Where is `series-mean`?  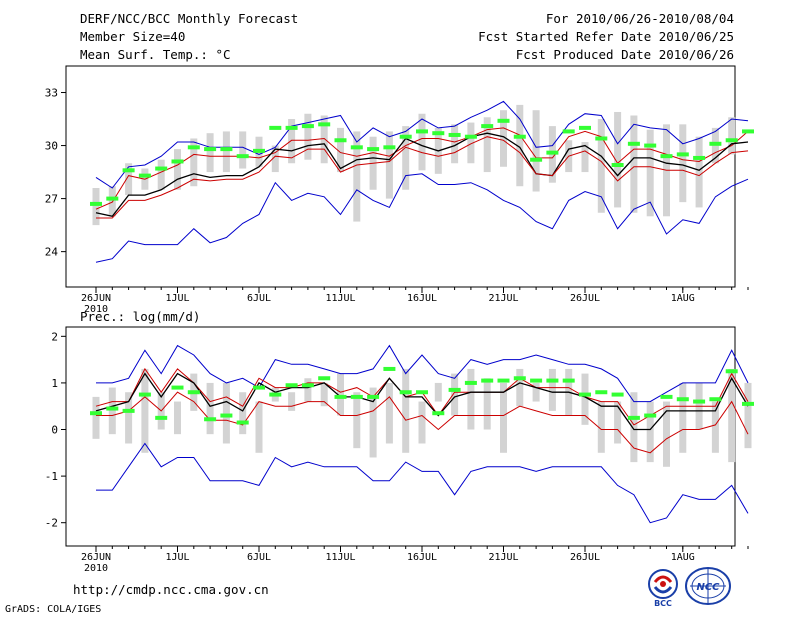
series-mean is located at coordinates (422, 401).